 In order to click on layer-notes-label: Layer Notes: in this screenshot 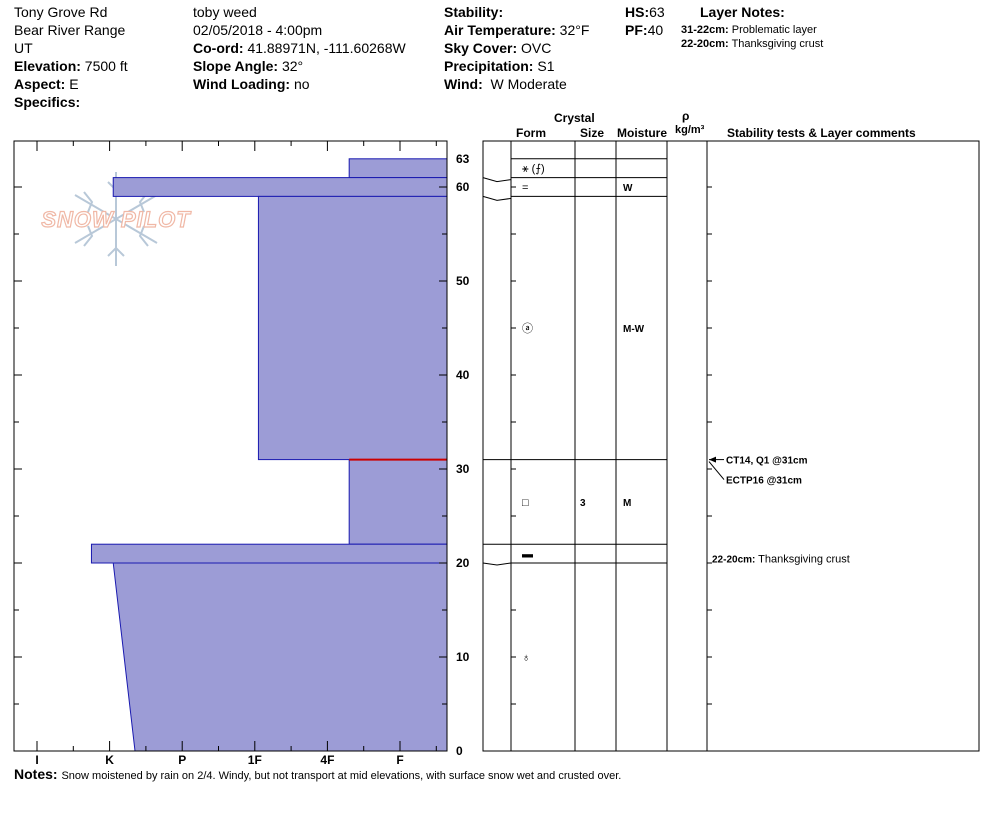, I will do `click(742, 12)`.